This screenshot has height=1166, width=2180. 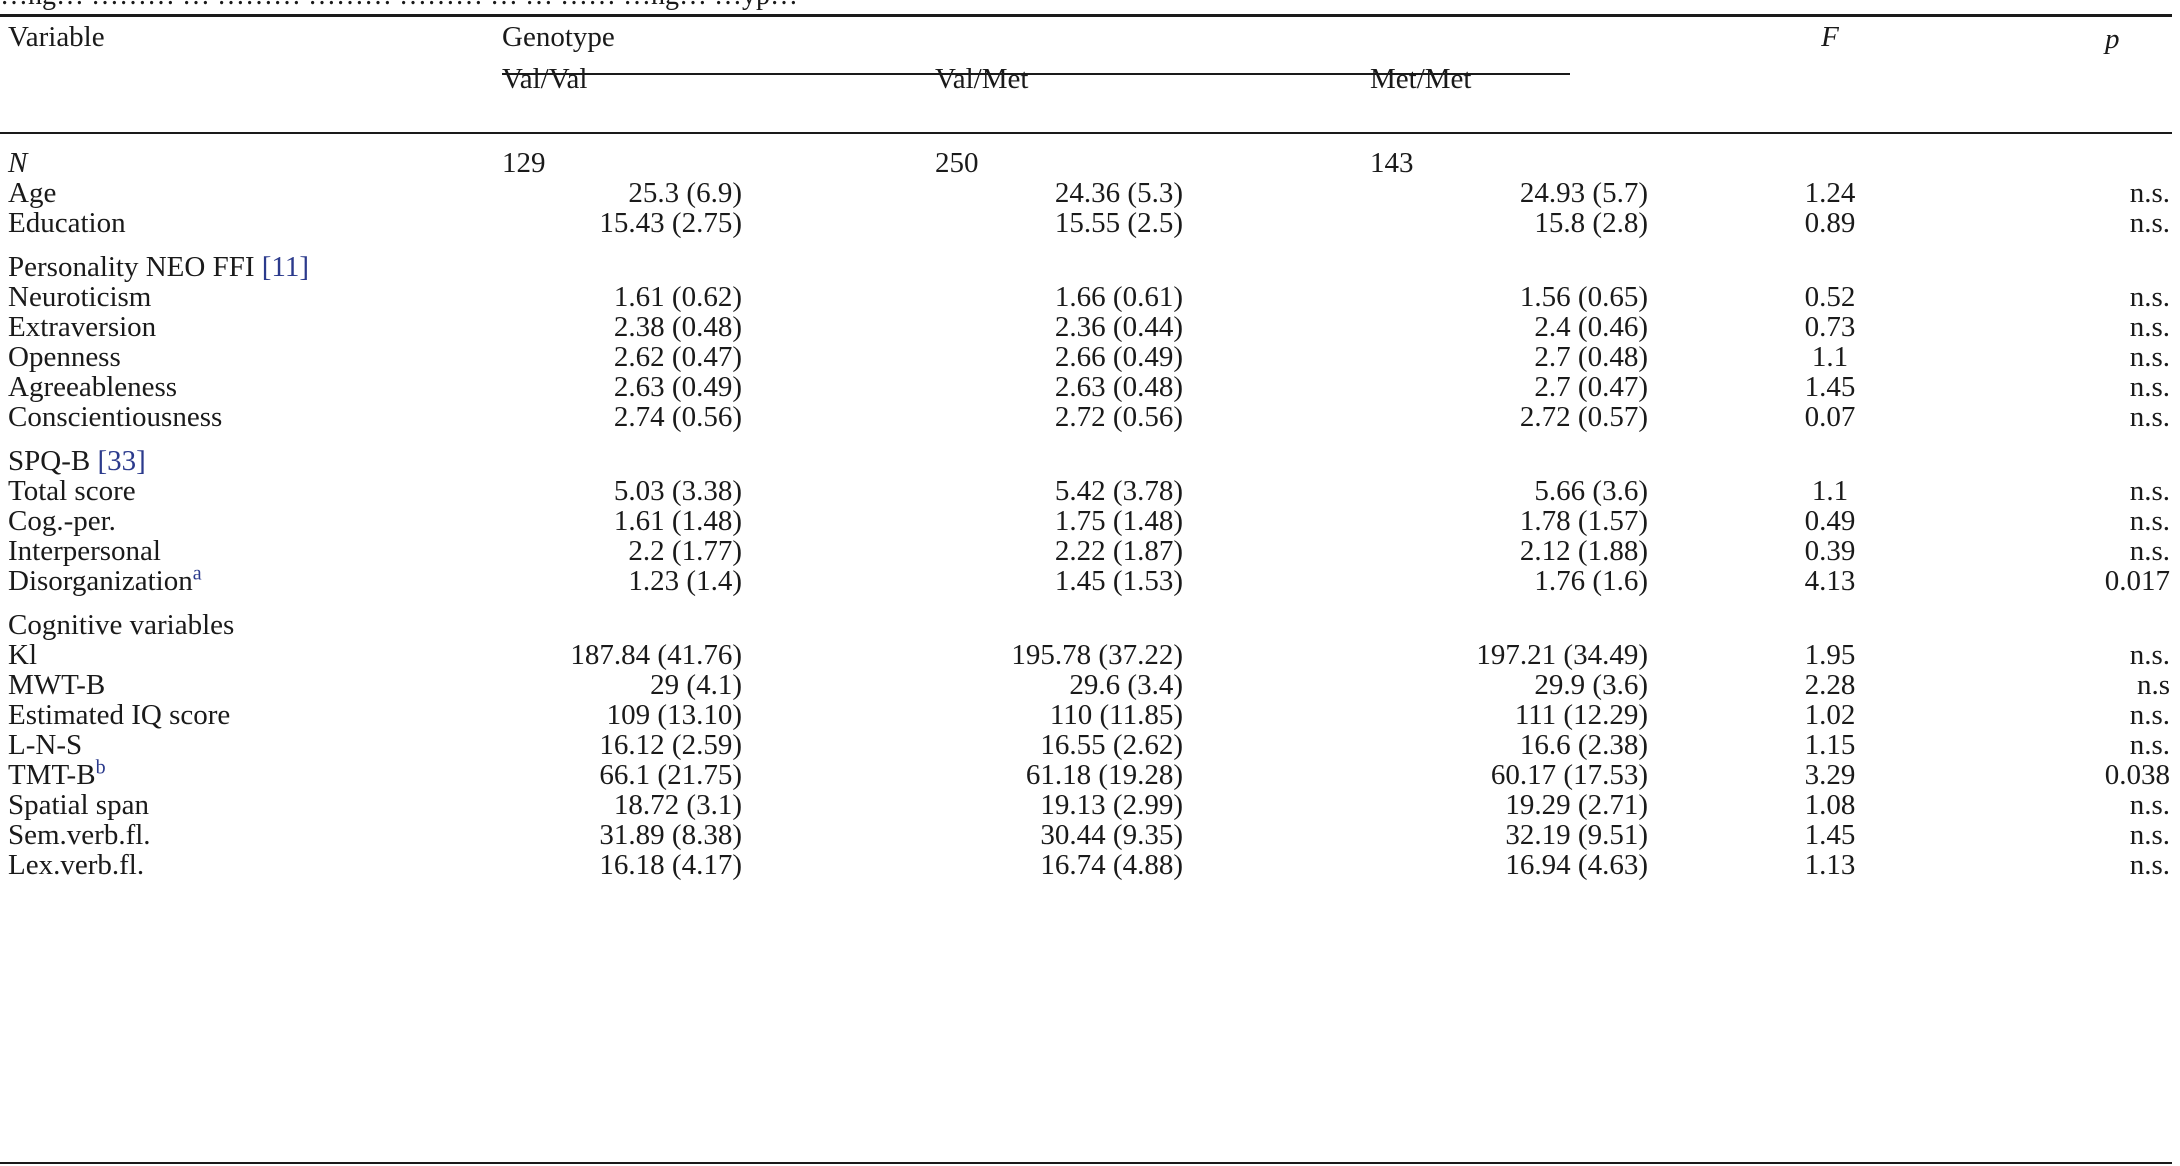 What do you see at coordinates (1118, 193) in the screenshot?
I see `cell-val-met: 24.36 (5.3)` at bounding box center [1118, 193].